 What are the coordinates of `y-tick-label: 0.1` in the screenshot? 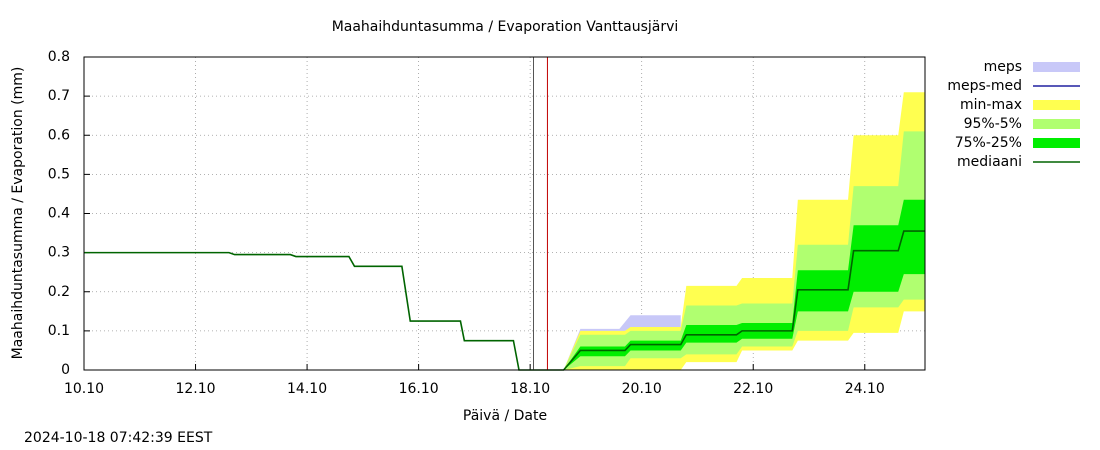 It's located at (59, 331).